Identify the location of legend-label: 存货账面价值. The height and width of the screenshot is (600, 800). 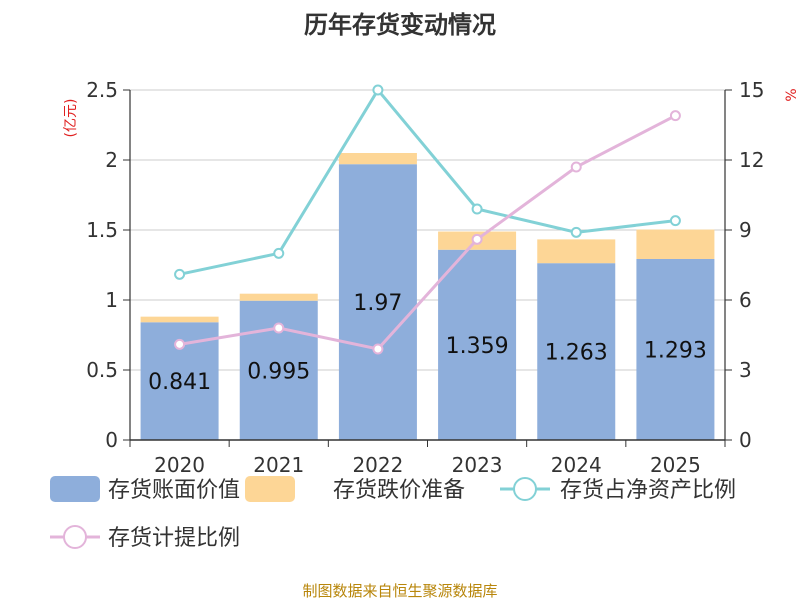
(174, 490).